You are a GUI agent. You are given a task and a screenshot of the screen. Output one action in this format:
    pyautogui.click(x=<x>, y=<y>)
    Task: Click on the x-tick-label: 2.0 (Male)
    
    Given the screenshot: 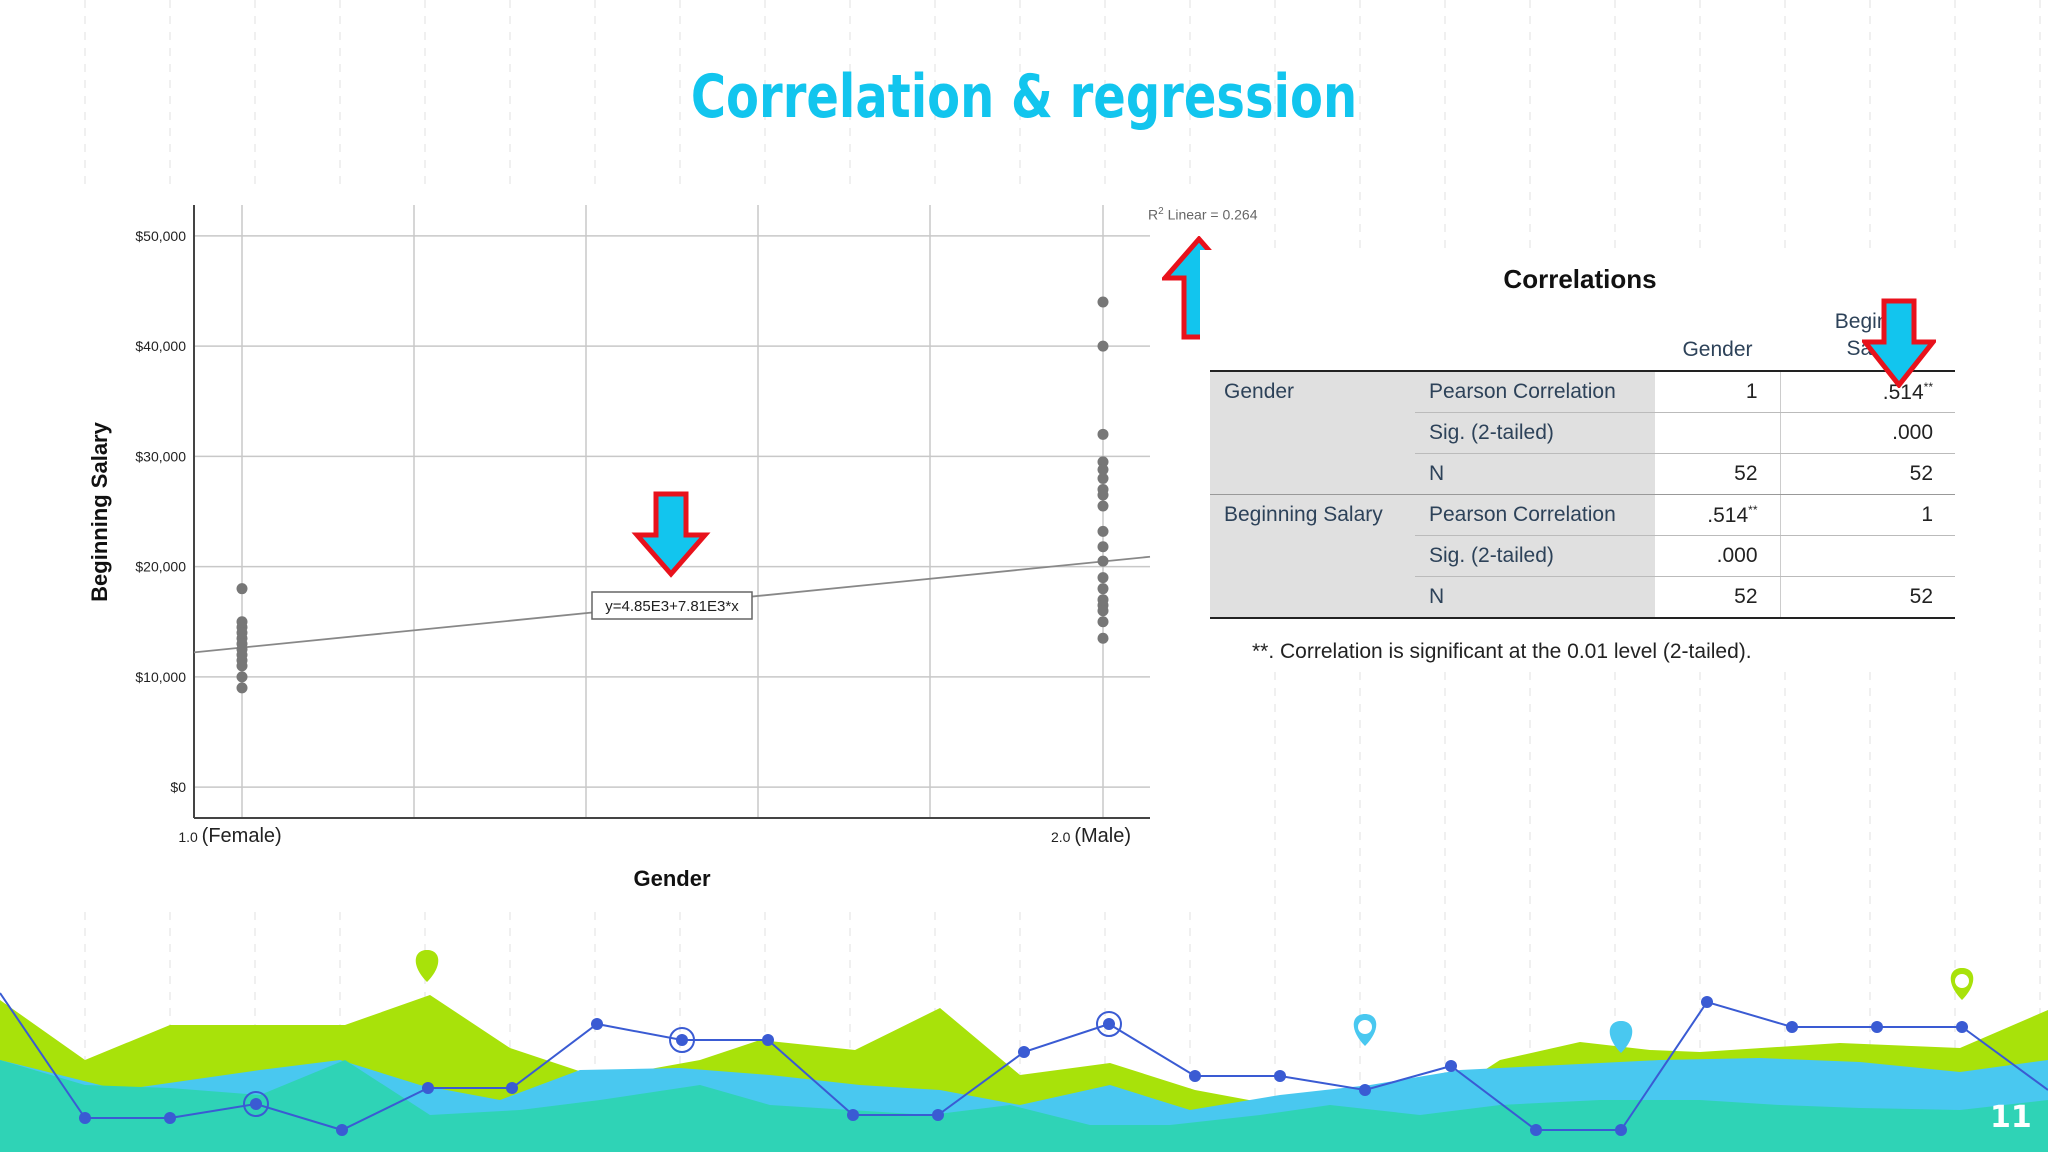 What is the action you would take?
    pyautogui.click(x=1091, y=836)
    